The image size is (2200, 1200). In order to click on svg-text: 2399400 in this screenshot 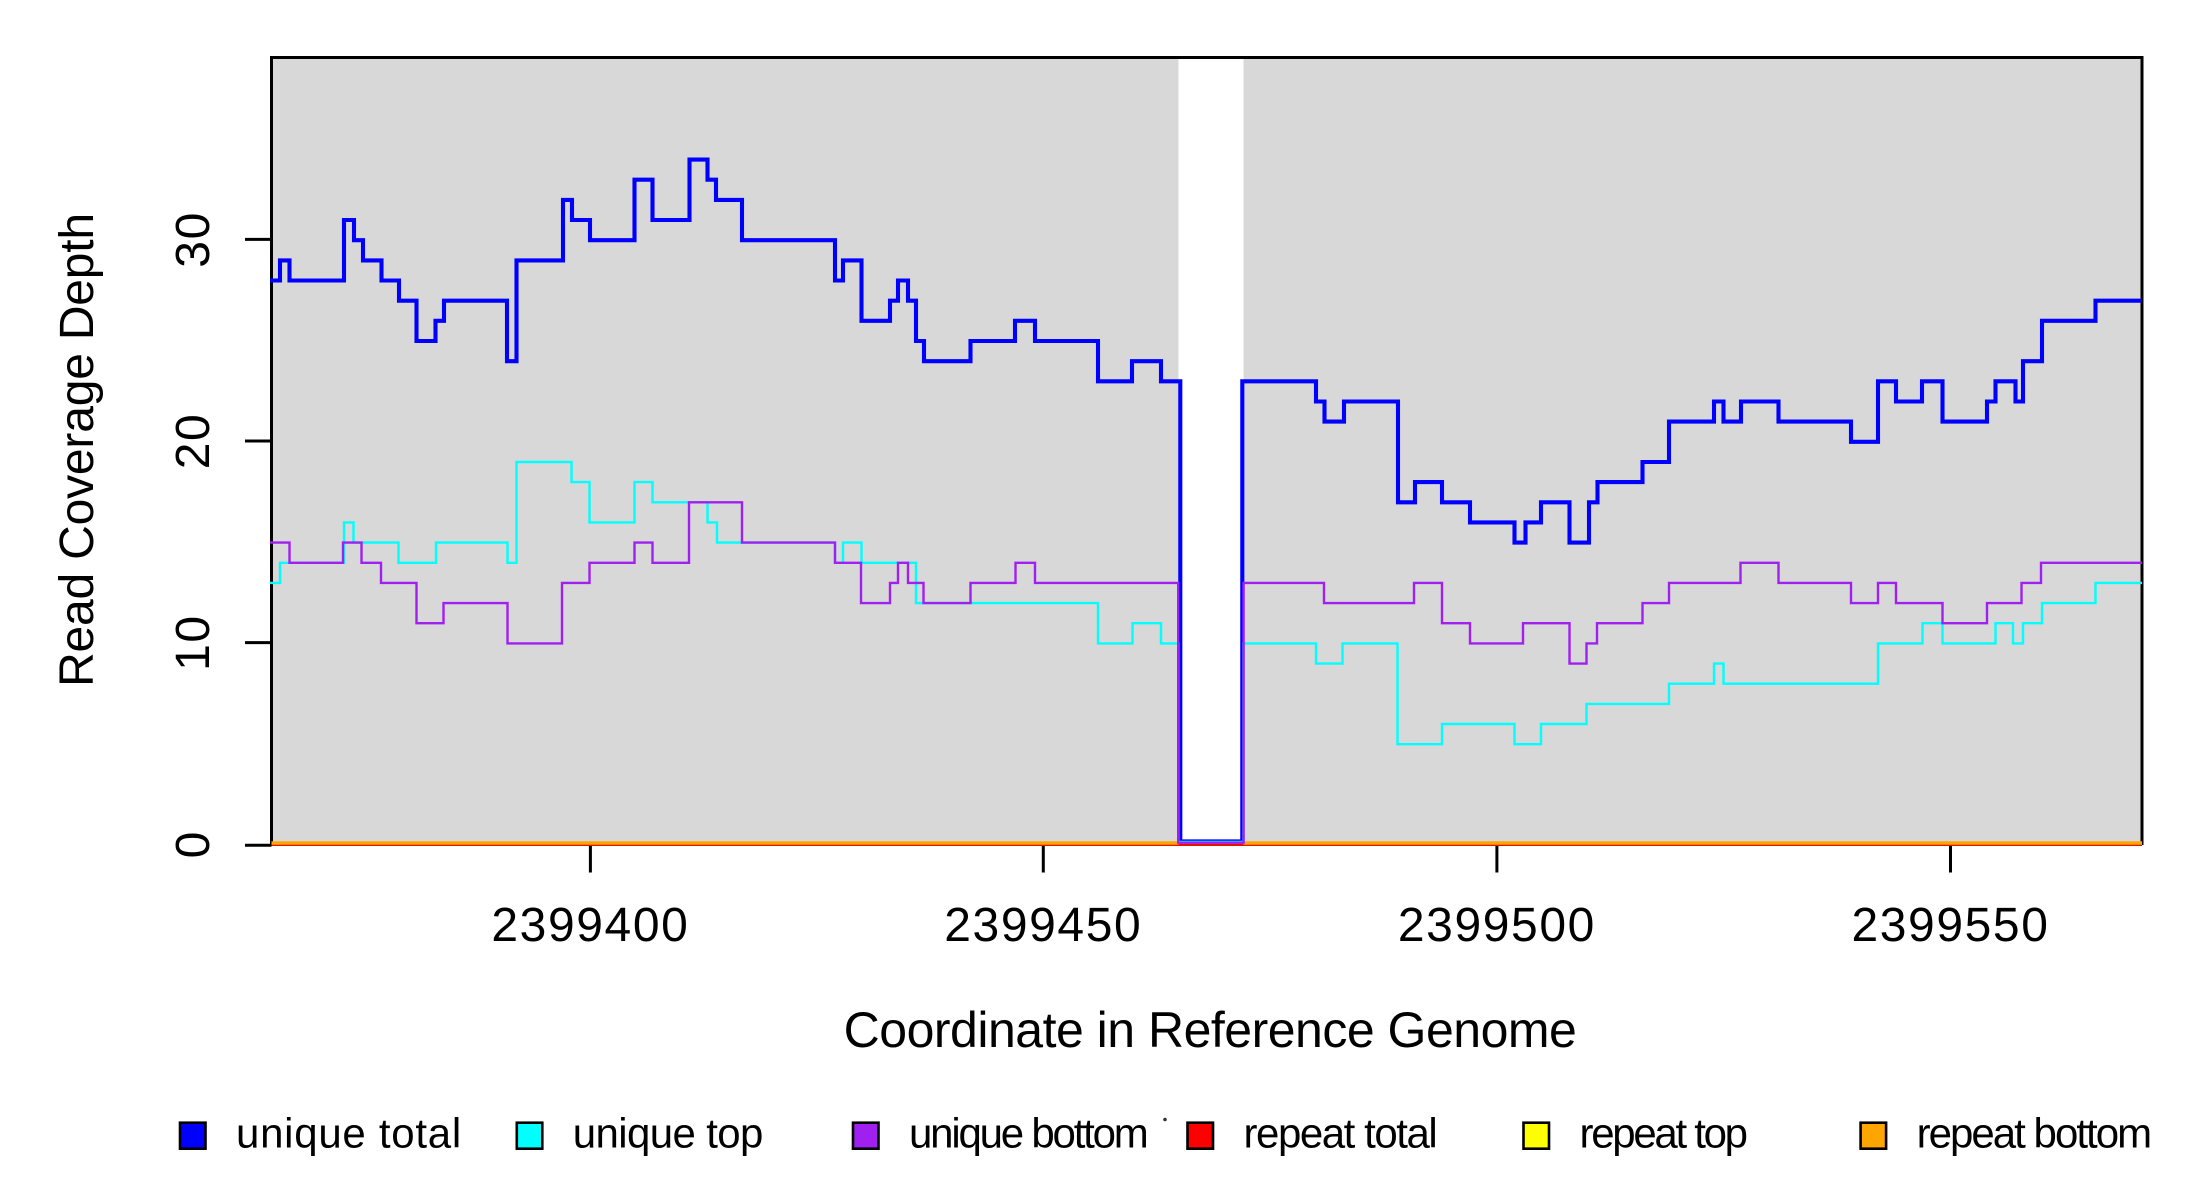, I will do `click(590, 925)`.